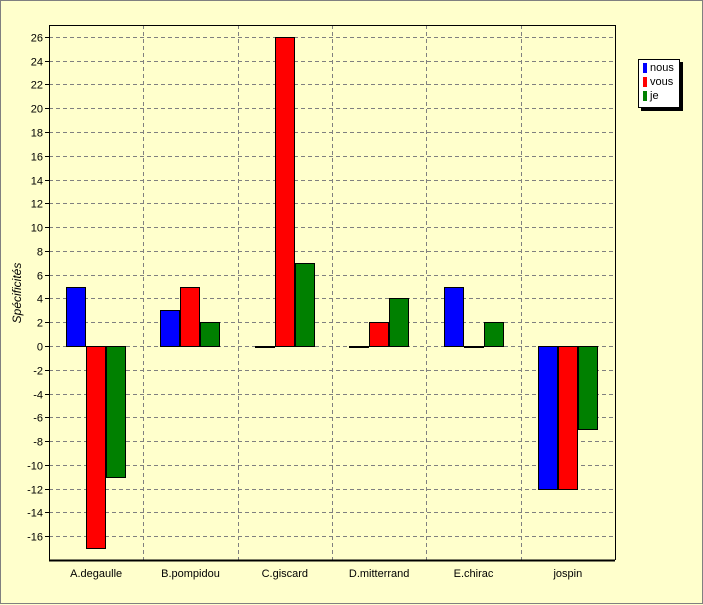 The width and height of the screenshot is (703, 605). I want to click on y-tick-label: -6, so click(38, 419).